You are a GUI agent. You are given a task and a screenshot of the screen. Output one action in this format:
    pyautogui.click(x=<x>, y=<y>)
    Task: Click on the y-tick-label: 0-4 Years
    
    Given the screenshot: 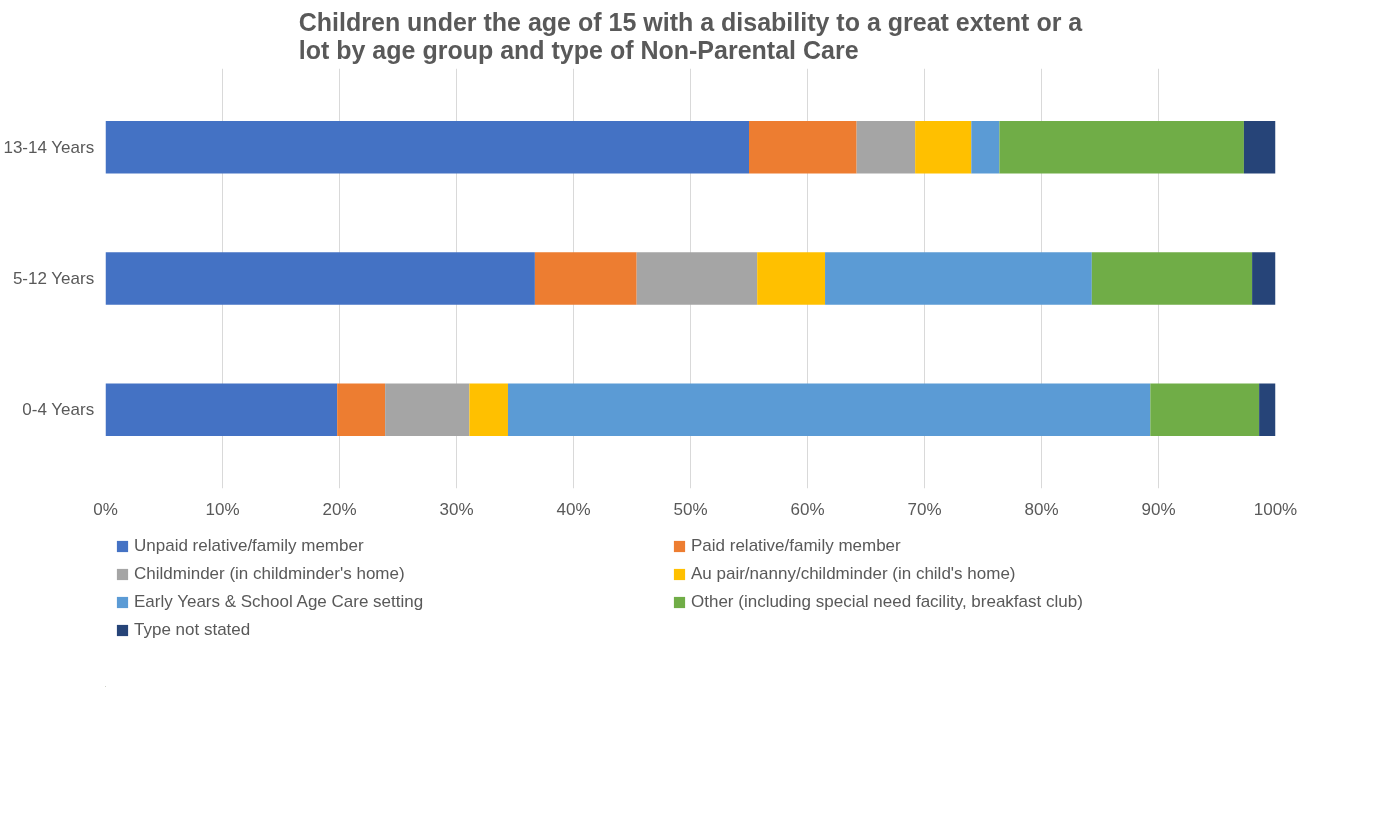 What is the action you would take?
    pyautogui.click(x=58, y=410)
    